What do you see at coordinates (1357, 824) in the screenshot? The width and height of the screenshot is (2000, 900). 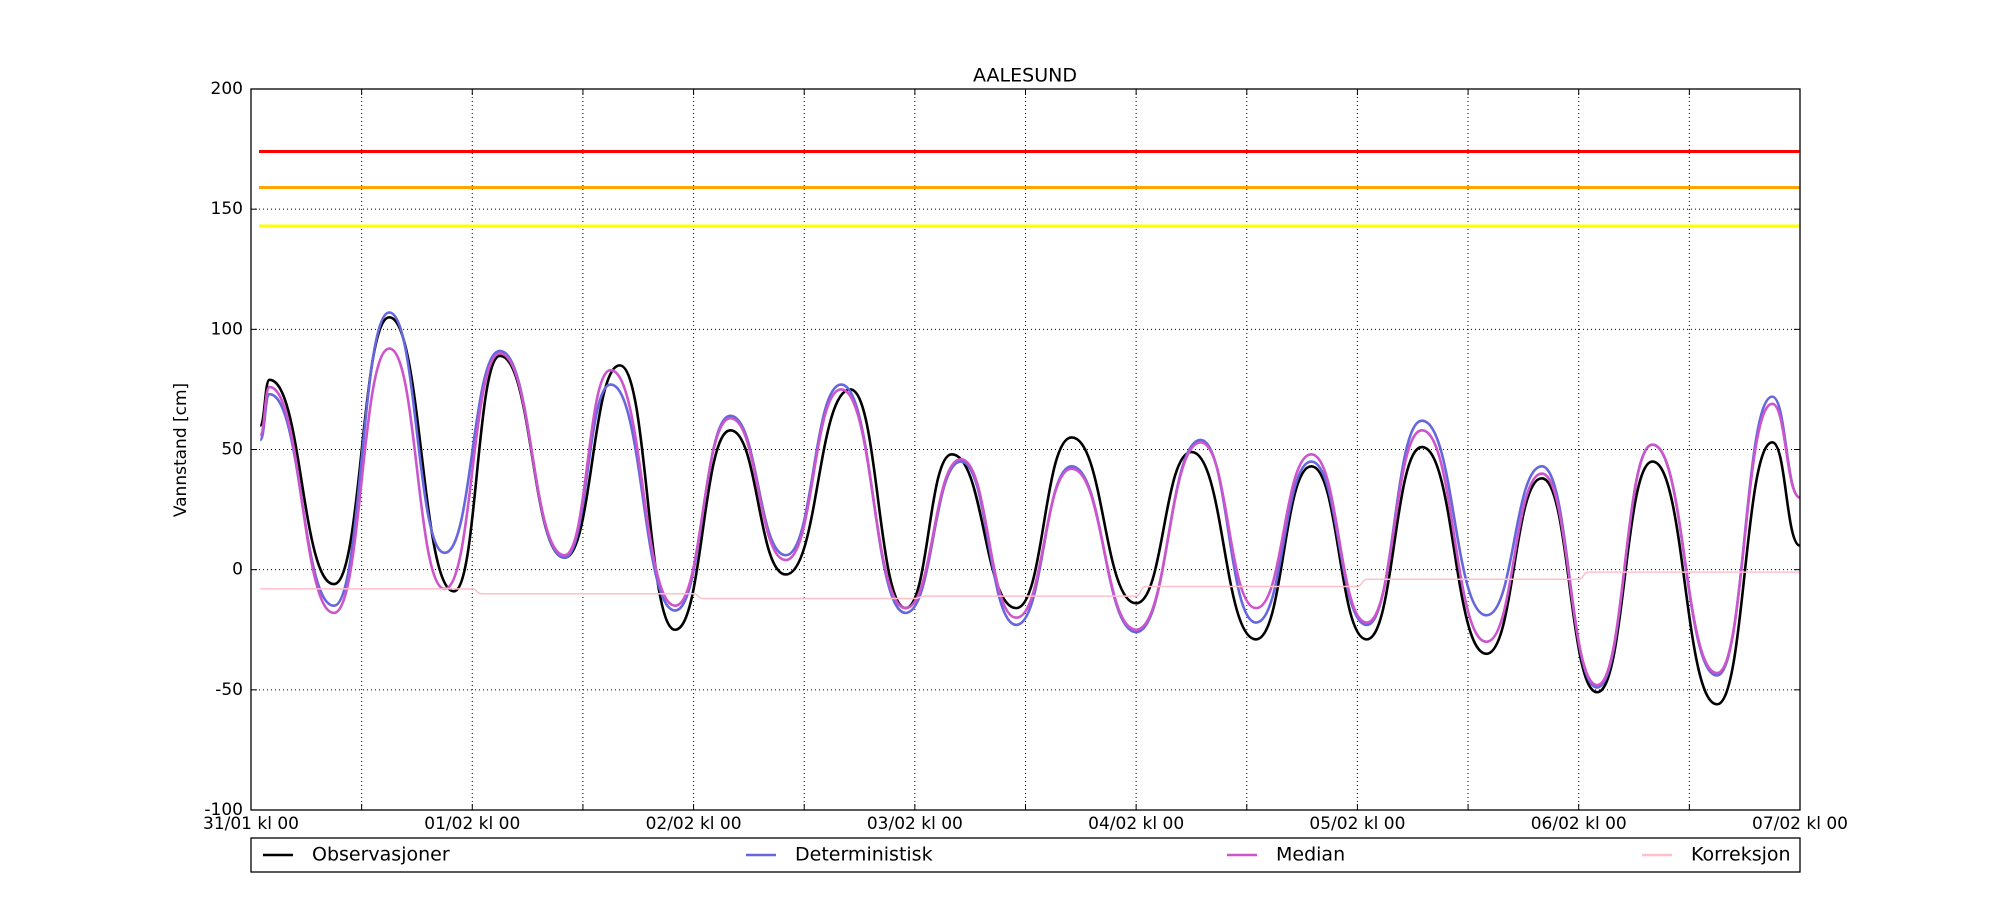 I see `x-tick-label: 05/02 kl 00` at bounding box center [1357, 824].